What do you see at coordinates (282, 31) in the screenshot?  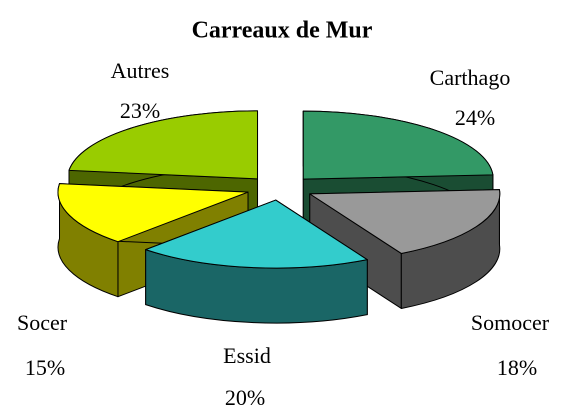 I see `chart-title: Carreaux de Mur` at bounding box center [282, 31].